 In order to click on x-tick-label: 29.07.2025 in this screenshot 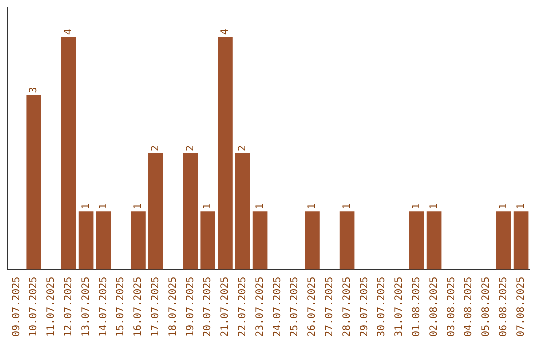, I will do `click(364, 307)`.